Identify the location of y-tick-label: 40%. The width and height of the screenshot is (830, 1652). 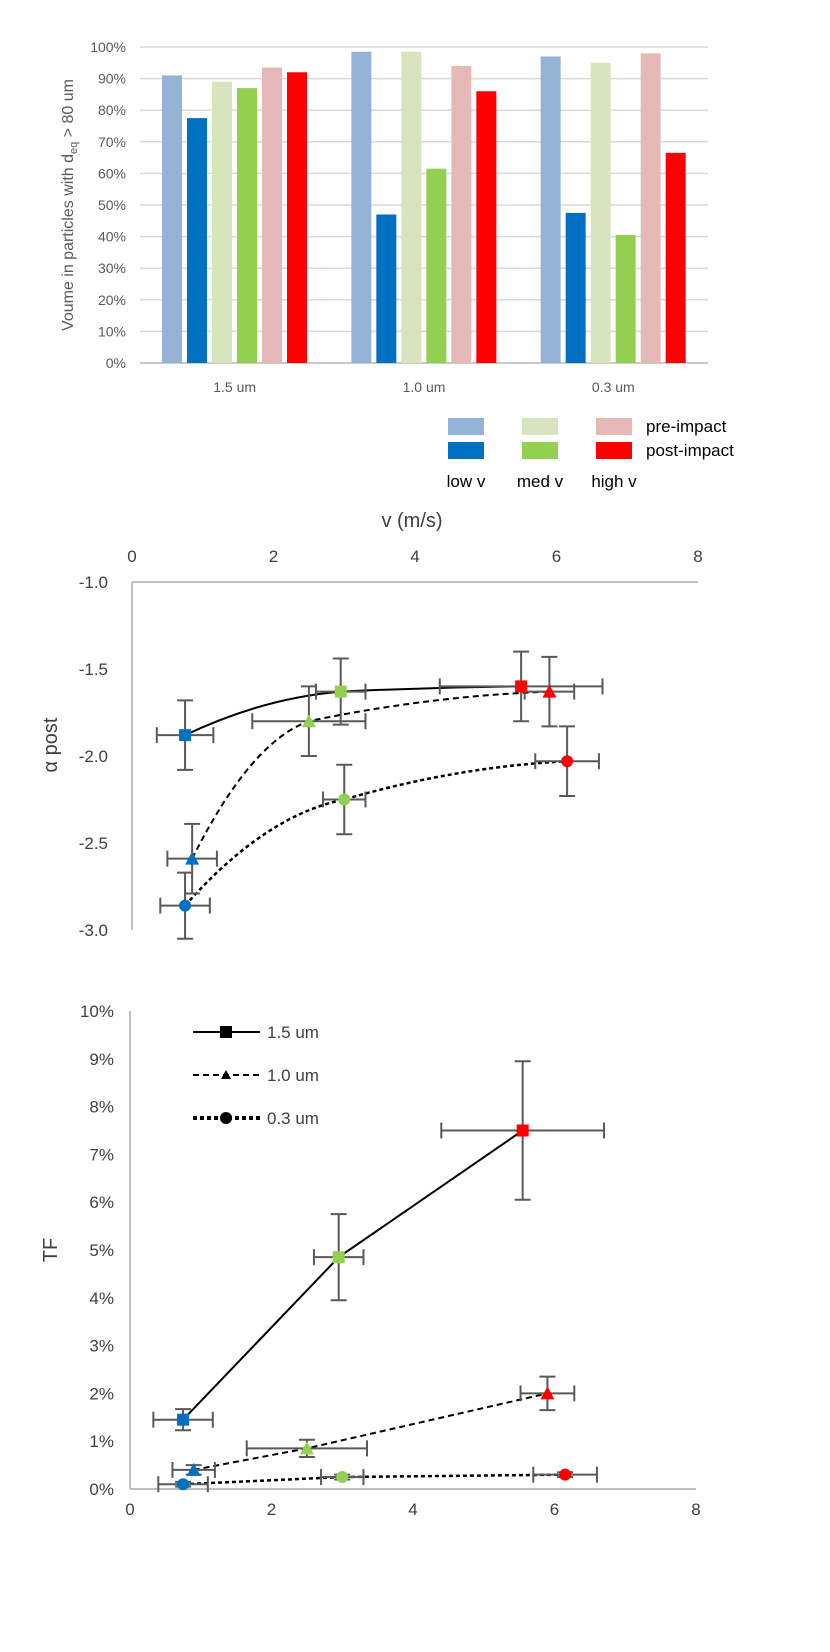
(112, 237).